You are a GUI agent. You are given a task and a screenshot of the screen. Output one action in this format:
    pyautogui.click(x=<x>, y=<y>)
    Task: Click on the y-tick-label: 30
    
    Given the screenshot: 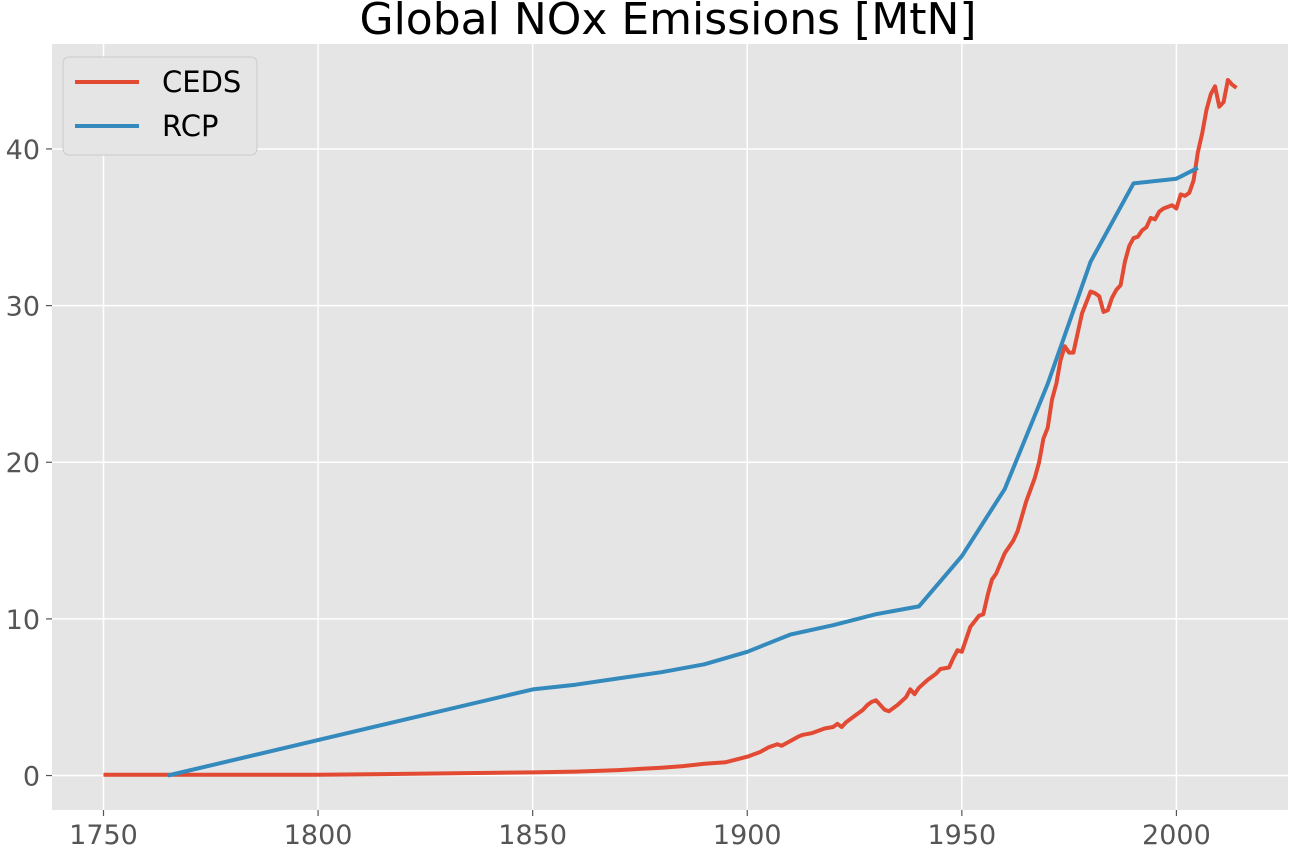 What is the action you would take?
    pyautogui.click(x=23, y=307)
    